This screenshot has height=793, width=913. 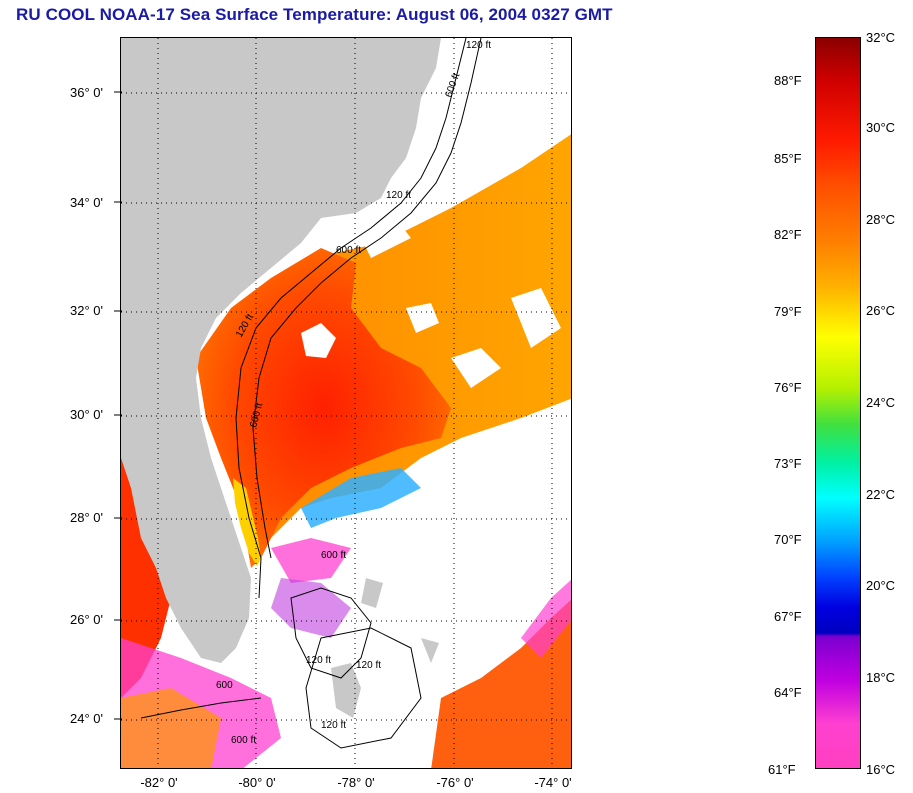 What do you see at coordinates (881, 677) in the screenshot?
I see `colorbar-celsius-label: 18°C` at bounding box center [881, 677].